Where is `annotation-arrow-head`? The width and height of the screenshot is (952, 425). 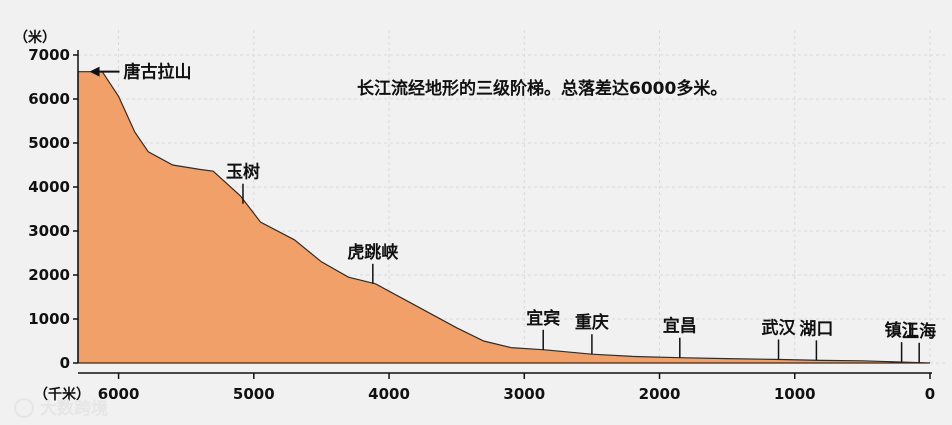 annotation-arrow-head is located at coordinates (94, 71).